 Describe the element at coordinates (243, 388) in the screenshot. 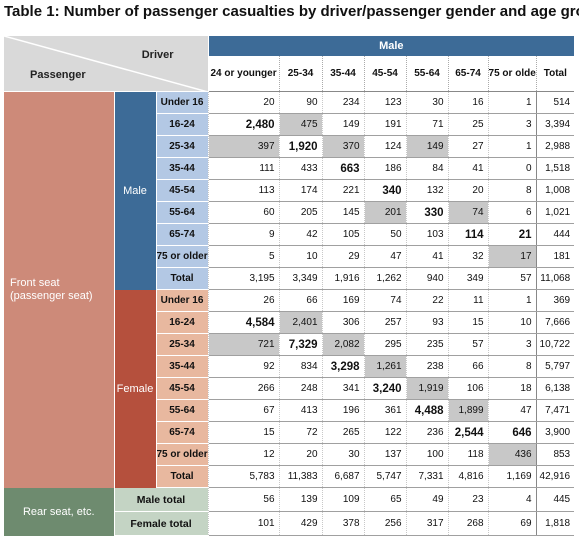

I see `table-cell: 266` at that location.